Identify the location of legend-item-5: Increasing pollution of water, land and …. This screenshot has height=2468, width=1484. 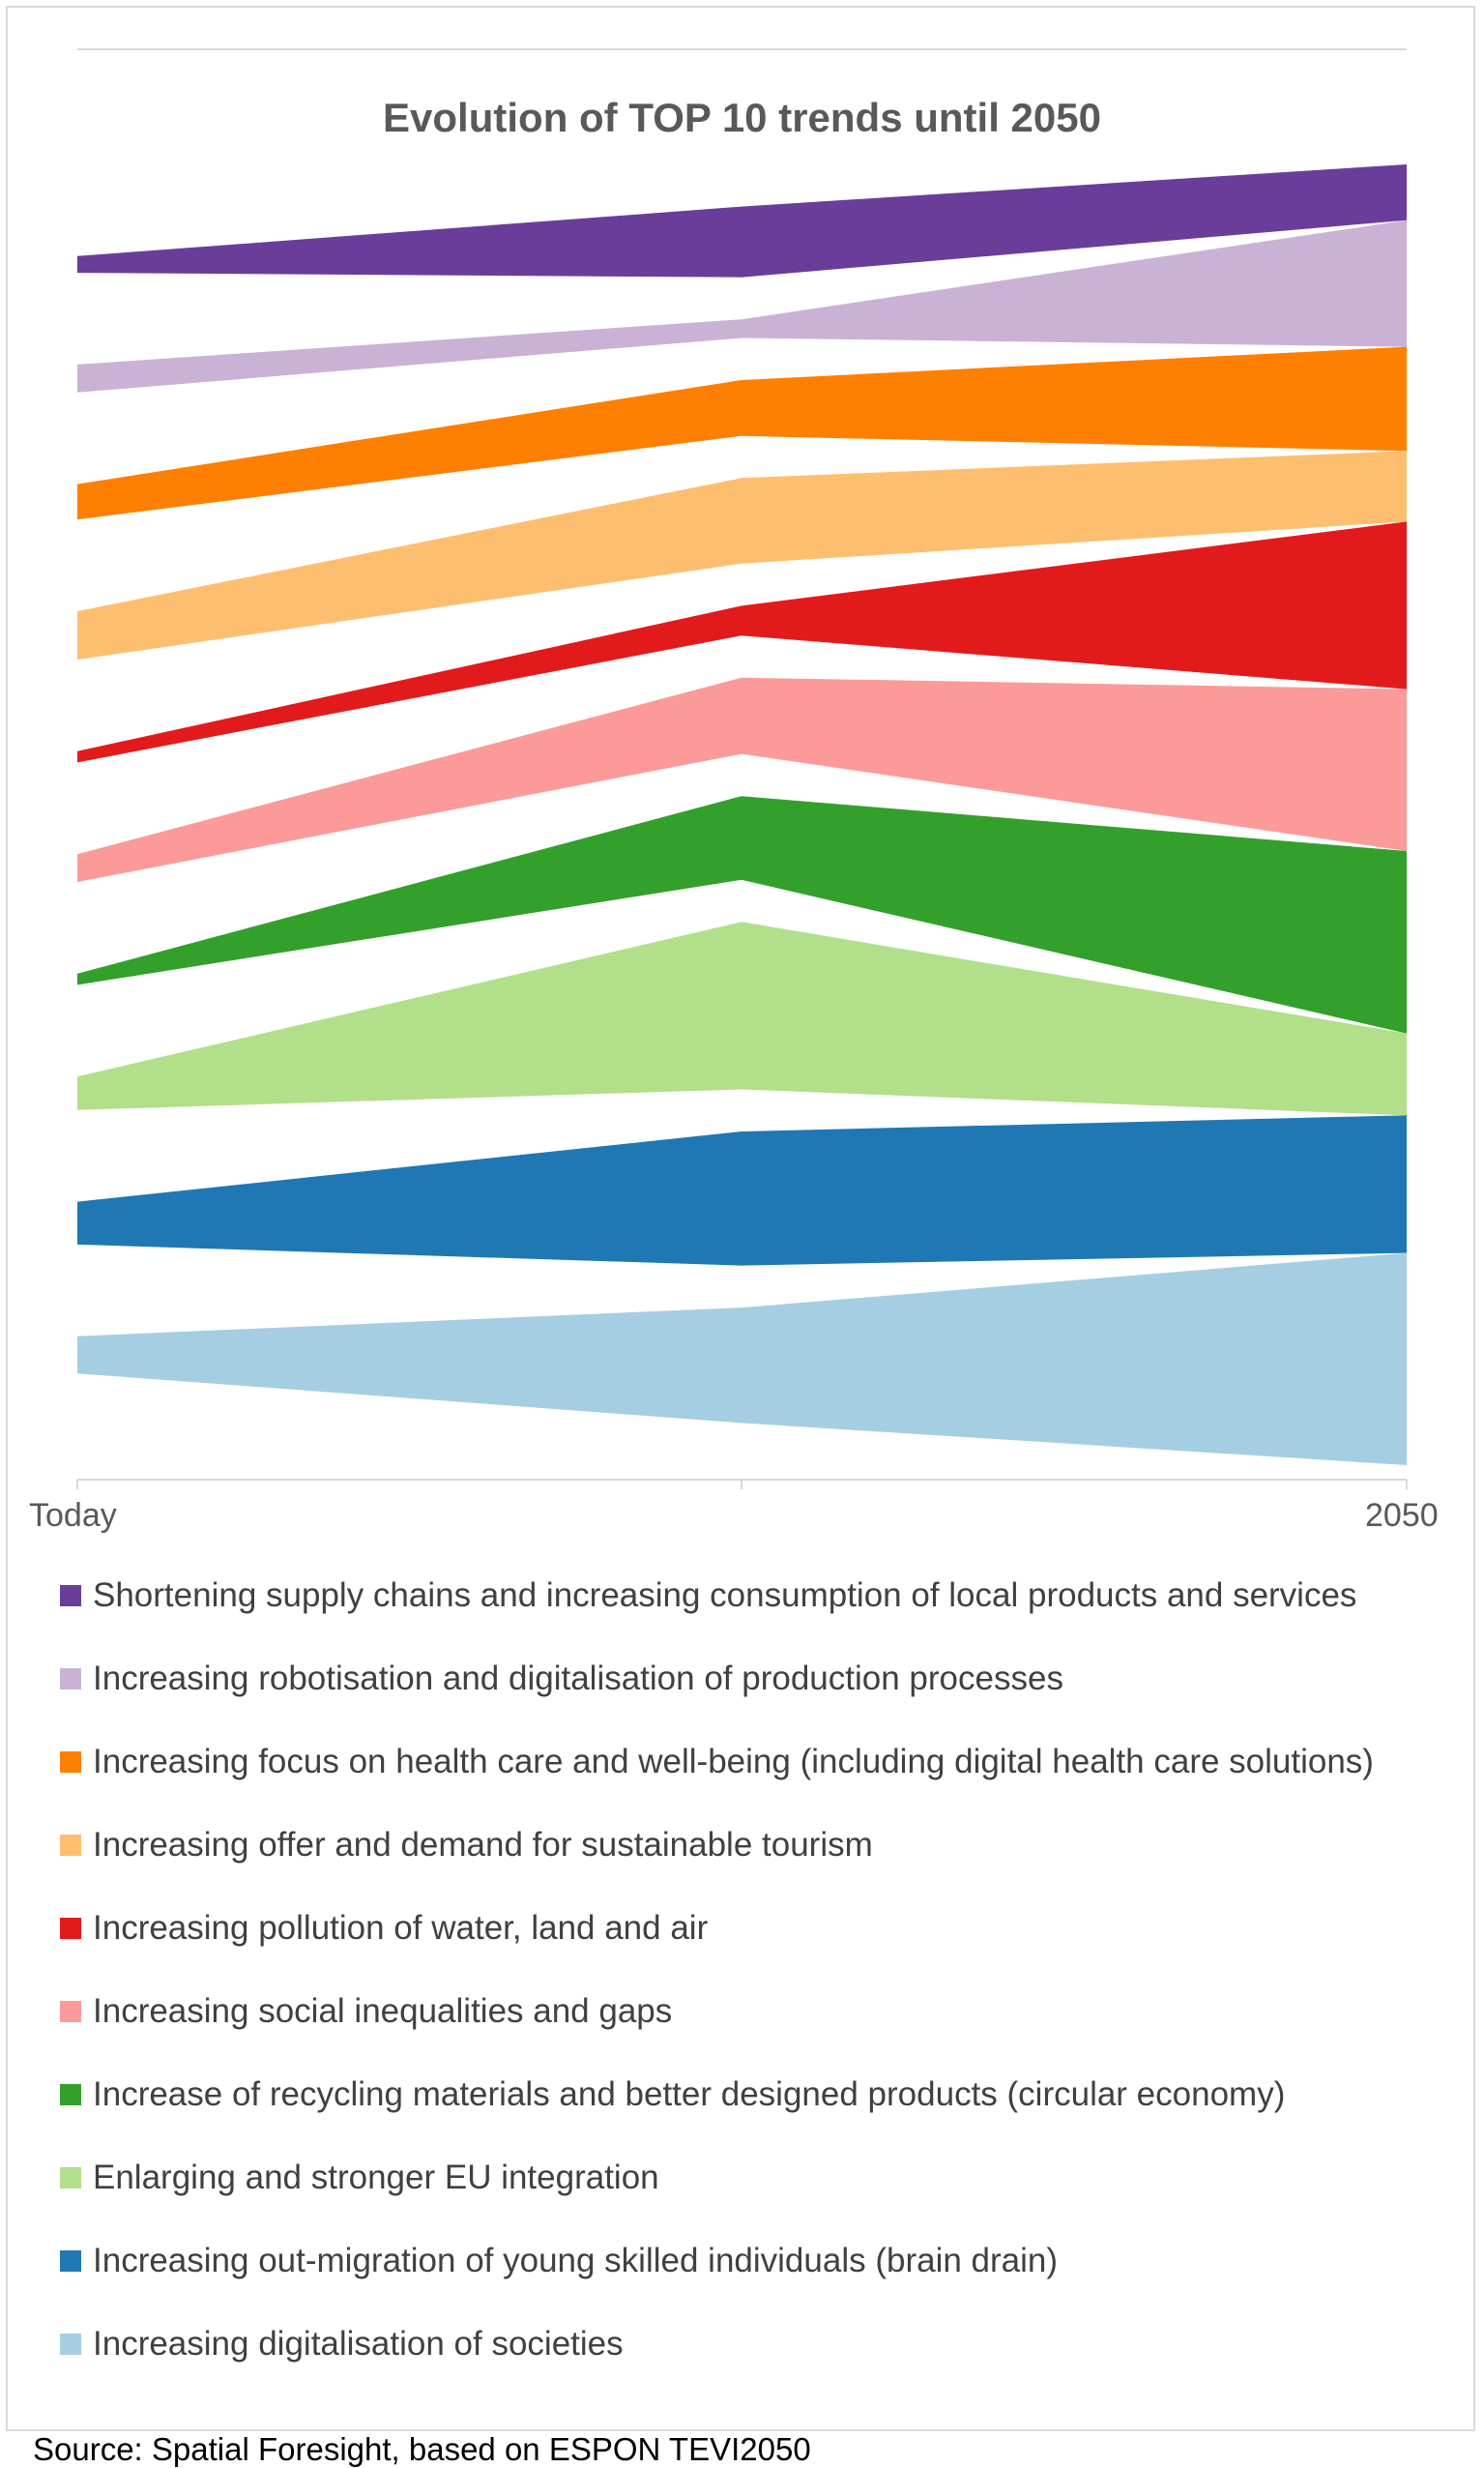
(384, 1928).